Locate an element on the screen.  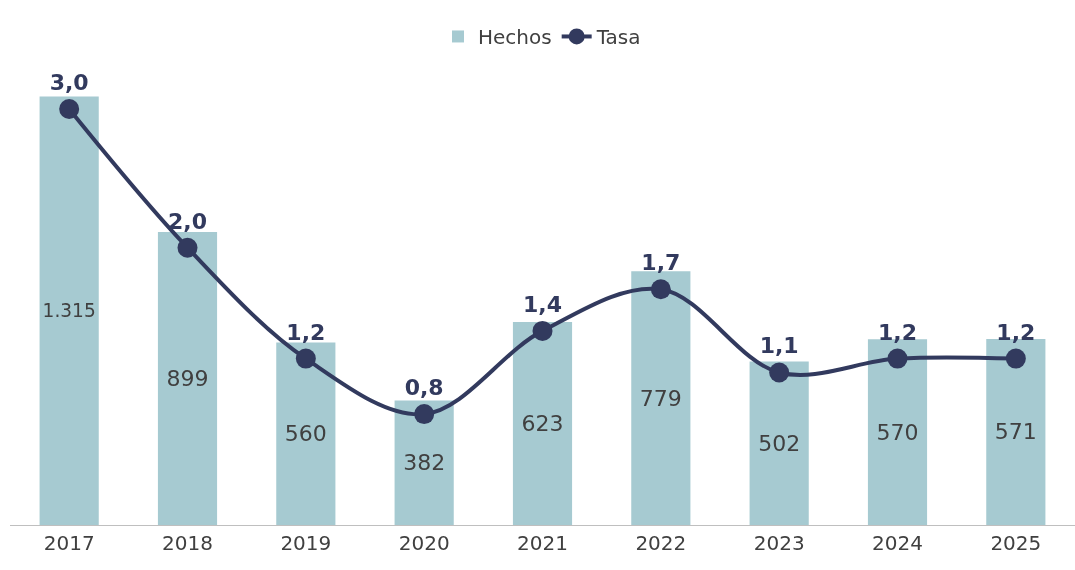
x-tick-label: 2021 is located at coordinates (542, 543).